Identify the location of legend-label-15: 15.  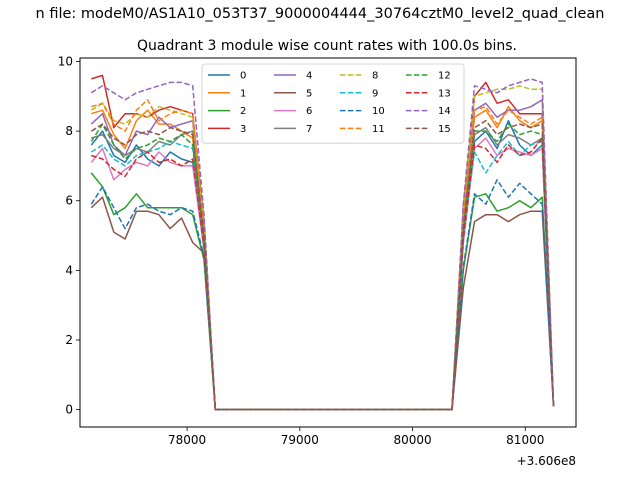
(444, 129).